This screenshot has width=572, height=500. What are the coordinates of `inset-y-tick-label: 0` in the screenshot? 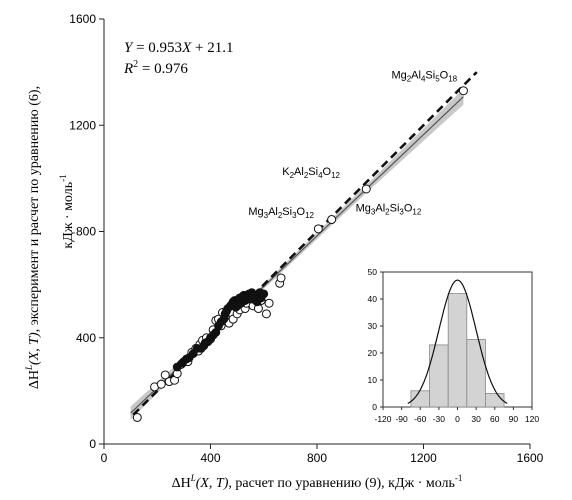 It's located at (374, 407).